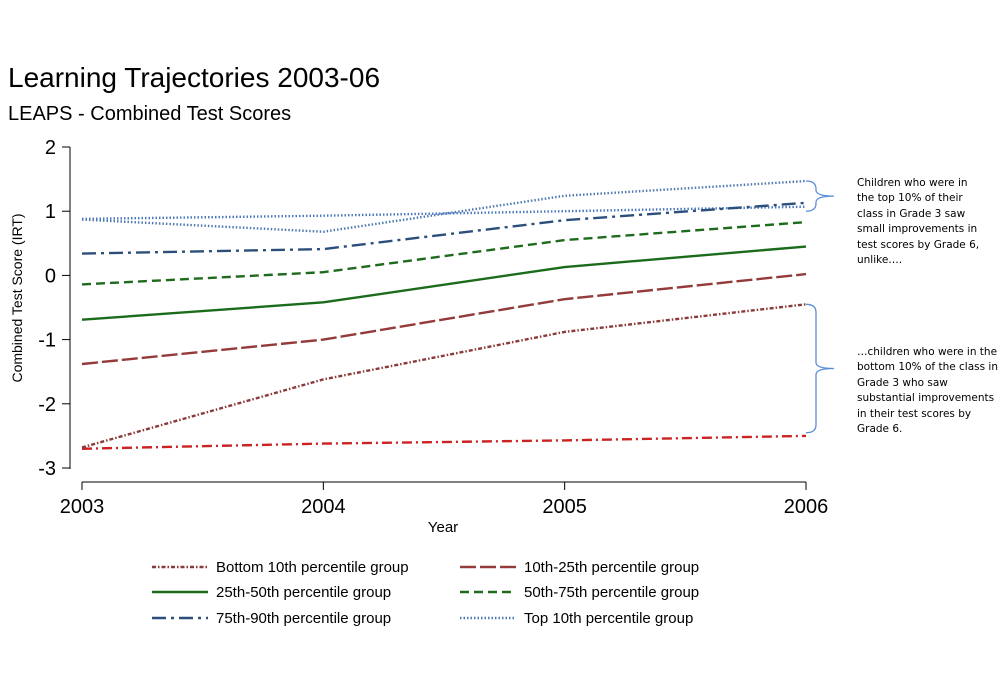  I want to click on series-line-top-10th-percentile-group, so click(444, 206).